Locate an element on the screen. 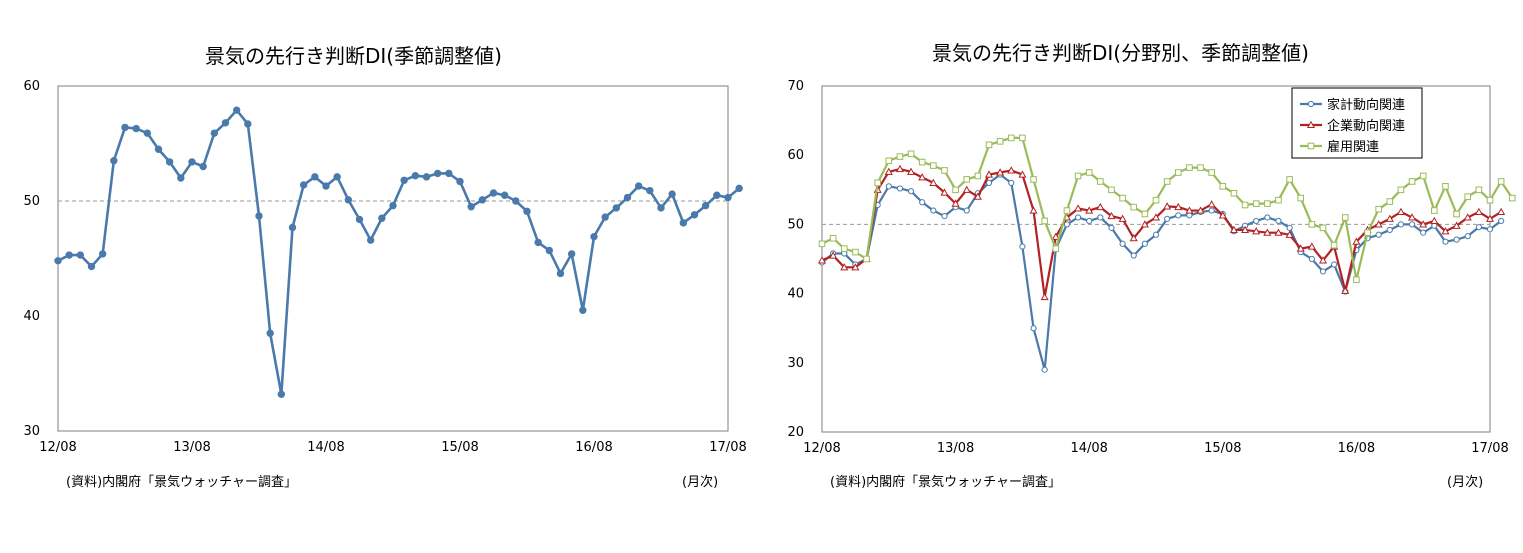  x-tick-label: 12/08 is located at coordinates (821, 448).